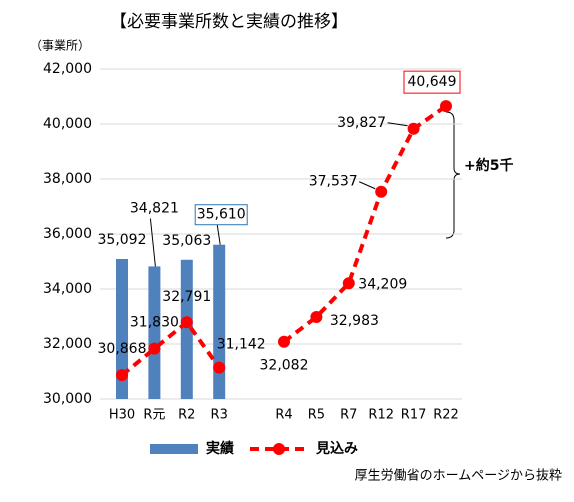 The width and height of the screenshot is (574, 502). What do you see at coordinates (220, 448) in the screenshot?
I see `legend-label: 実績` at bounding box center [220, 448].